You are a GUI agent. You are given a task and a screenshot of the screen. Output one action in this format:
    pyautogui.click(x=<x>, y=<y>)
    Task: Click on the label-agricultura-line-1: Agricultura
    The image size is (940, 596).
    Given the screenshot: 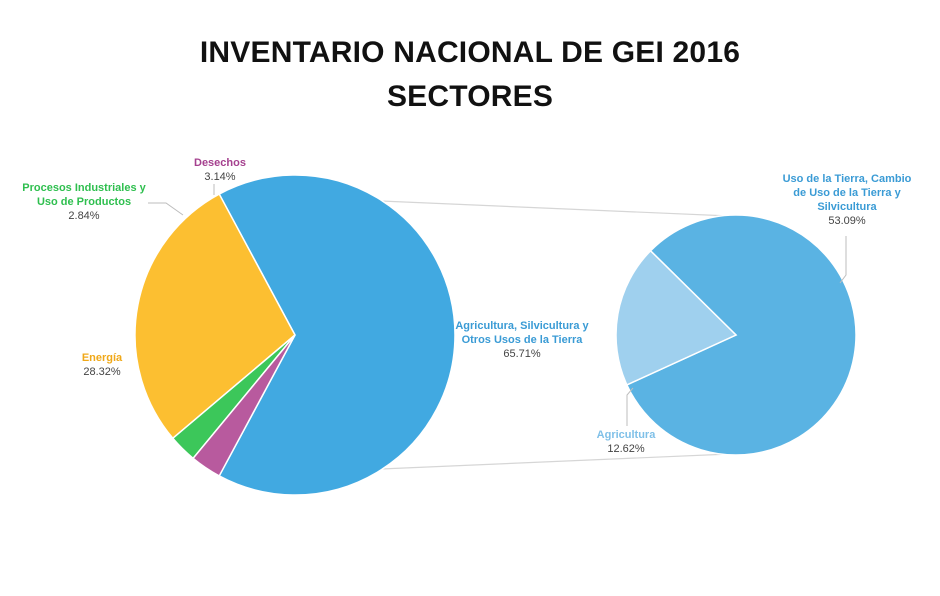 What is the action you would take?
    pyautogui.click(x=627, y=435)
    